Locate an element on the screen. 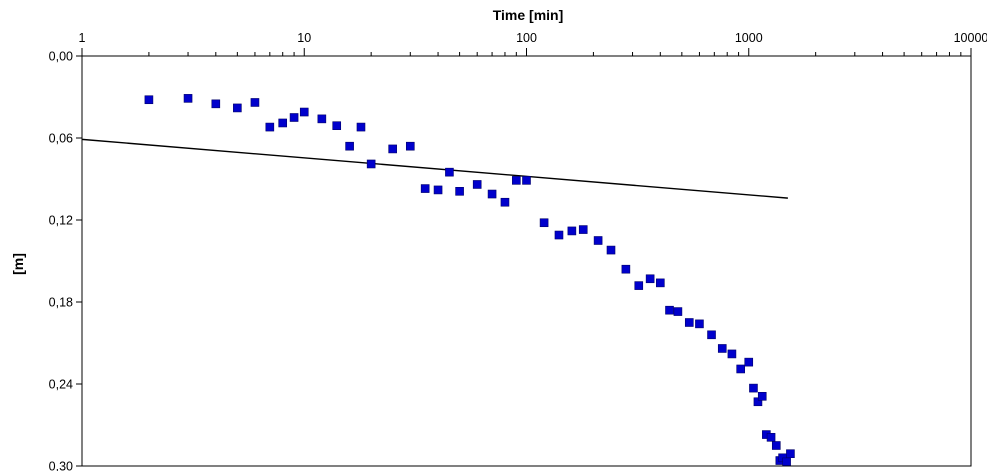  y-tick-label: 0,00 is located at coordinates (61, 57).